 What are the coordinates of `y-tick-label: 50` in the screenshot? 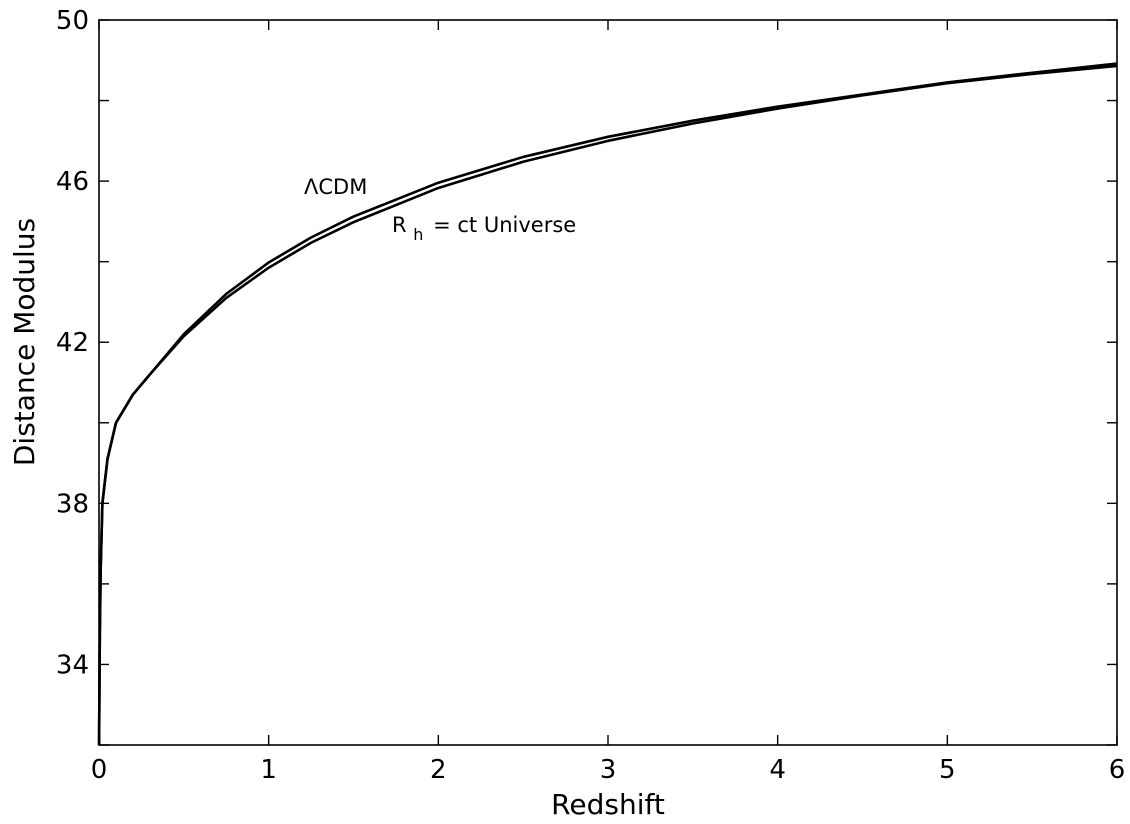 It's located at (72, 21).